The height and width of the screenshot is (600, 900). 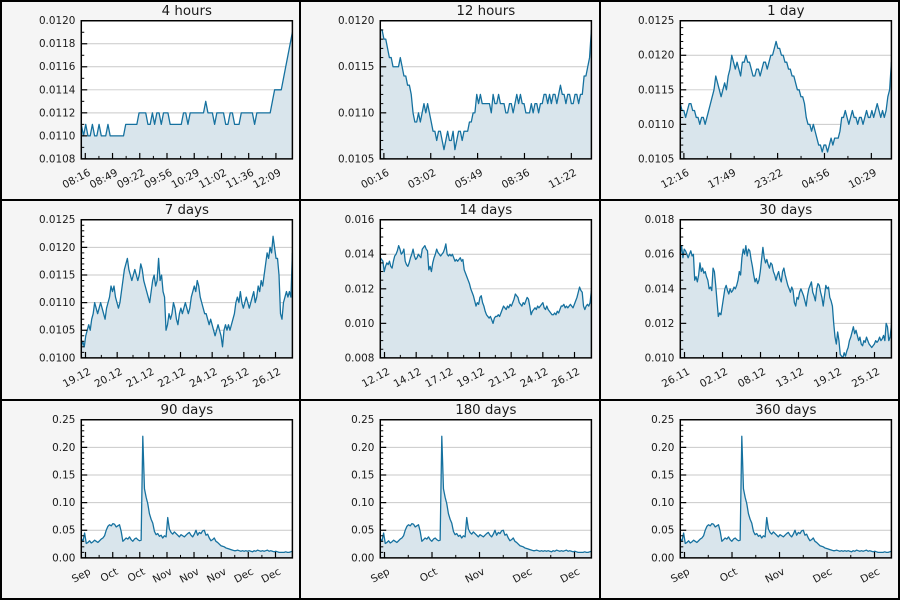 What do you see at coordinates (172, 378) in the screenshot?
I see `x-tick-label: 22.12` at bounding box center [172, 378].